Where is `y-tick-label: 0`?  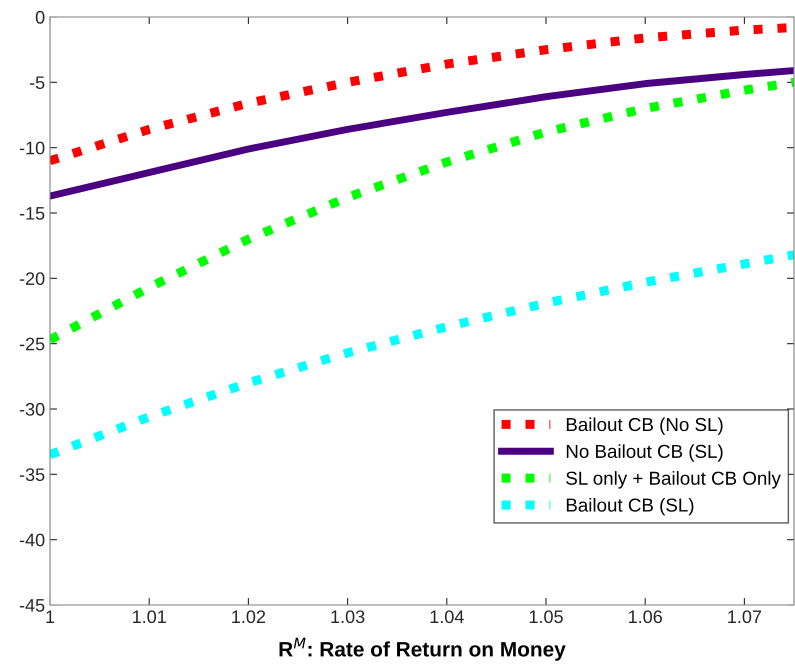
y-tick-label: 0 is located at coordinates (40, 17).